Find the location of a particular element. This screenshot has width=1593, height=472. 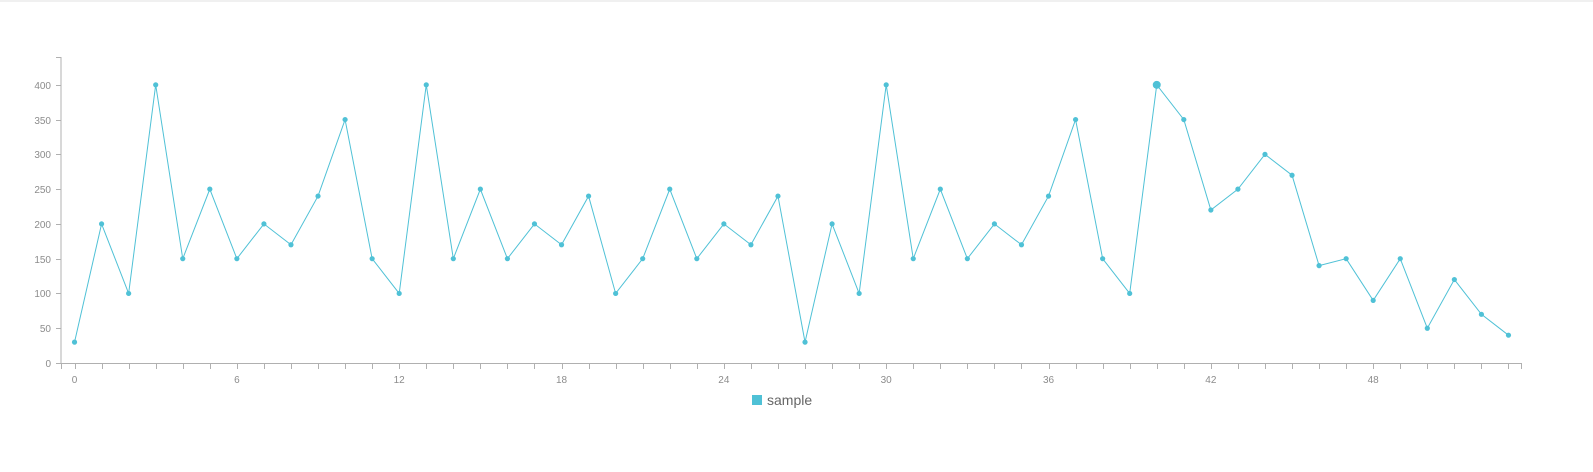

x-tick-label: 6 is located at coordinates (237, 380).